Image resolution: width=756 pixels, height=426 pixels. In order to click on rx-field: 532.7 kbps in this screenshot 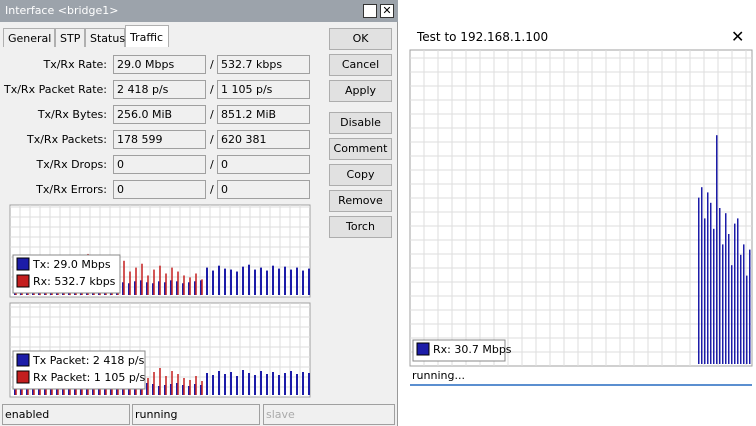, I will do `click(263, 64)`.